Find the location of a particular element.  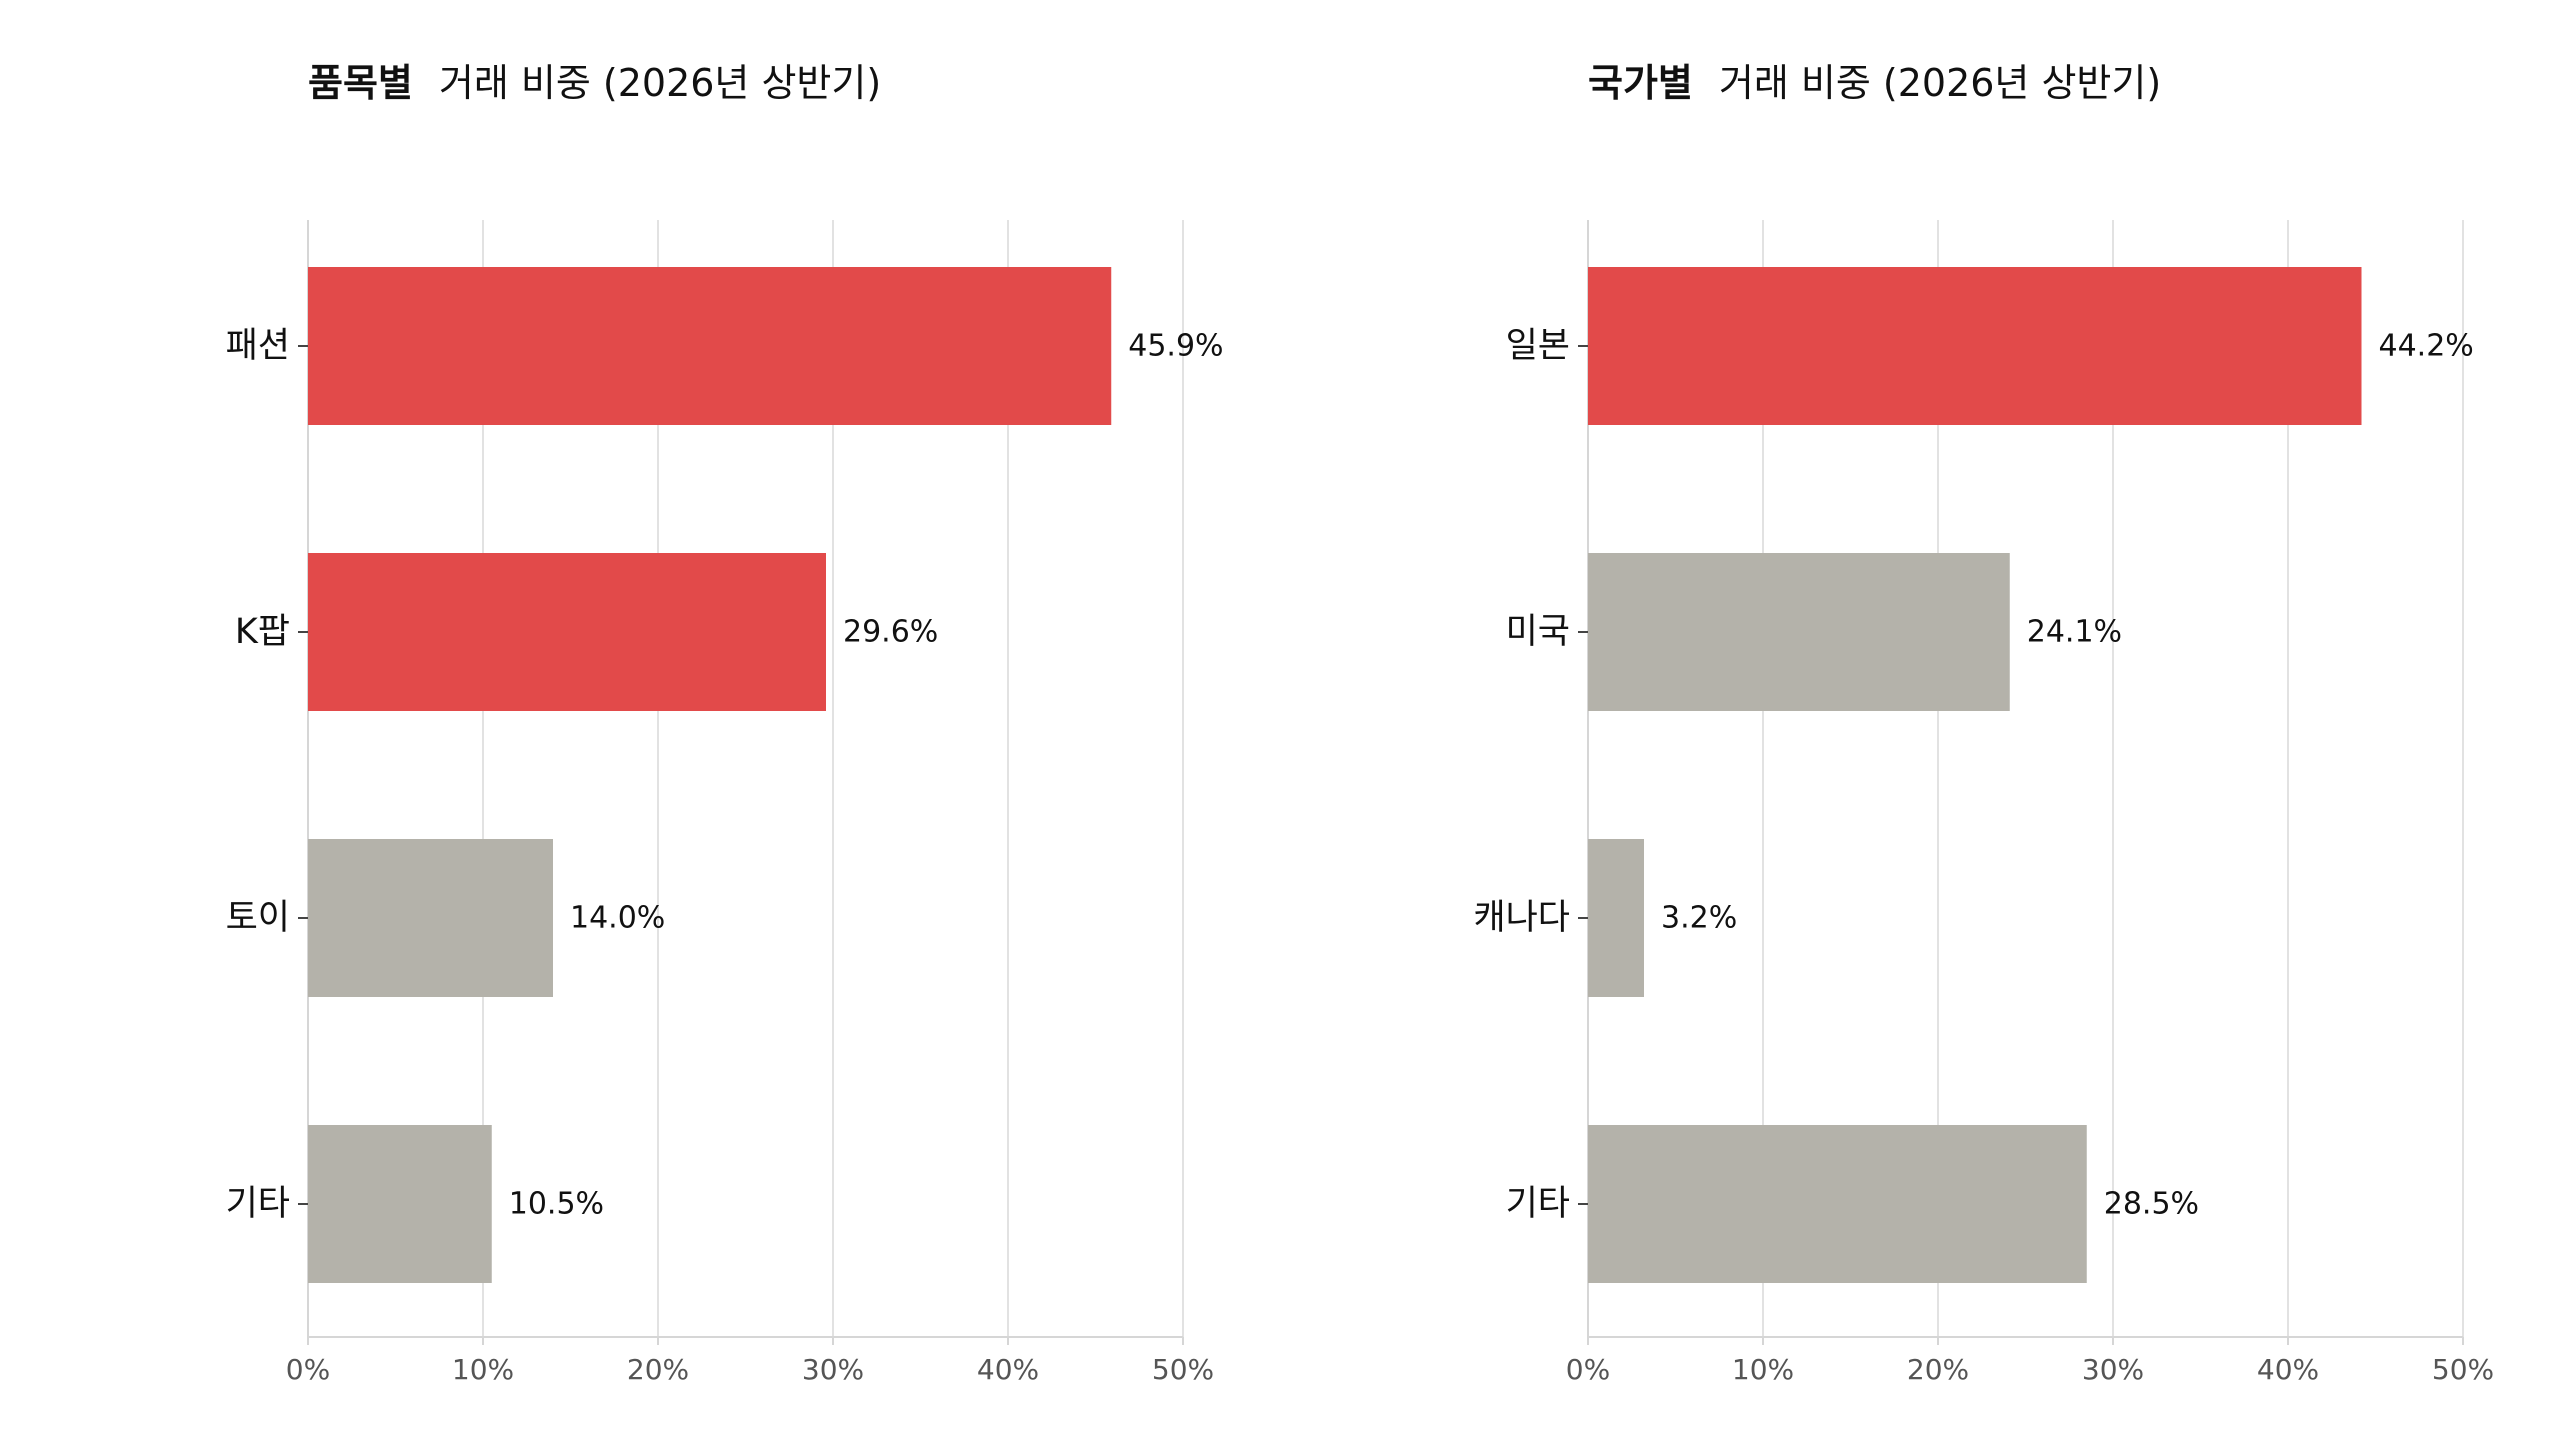

chart-title: 국가별 거래 비중 (2026년 상반기) is located at coordinates (1874, 79).